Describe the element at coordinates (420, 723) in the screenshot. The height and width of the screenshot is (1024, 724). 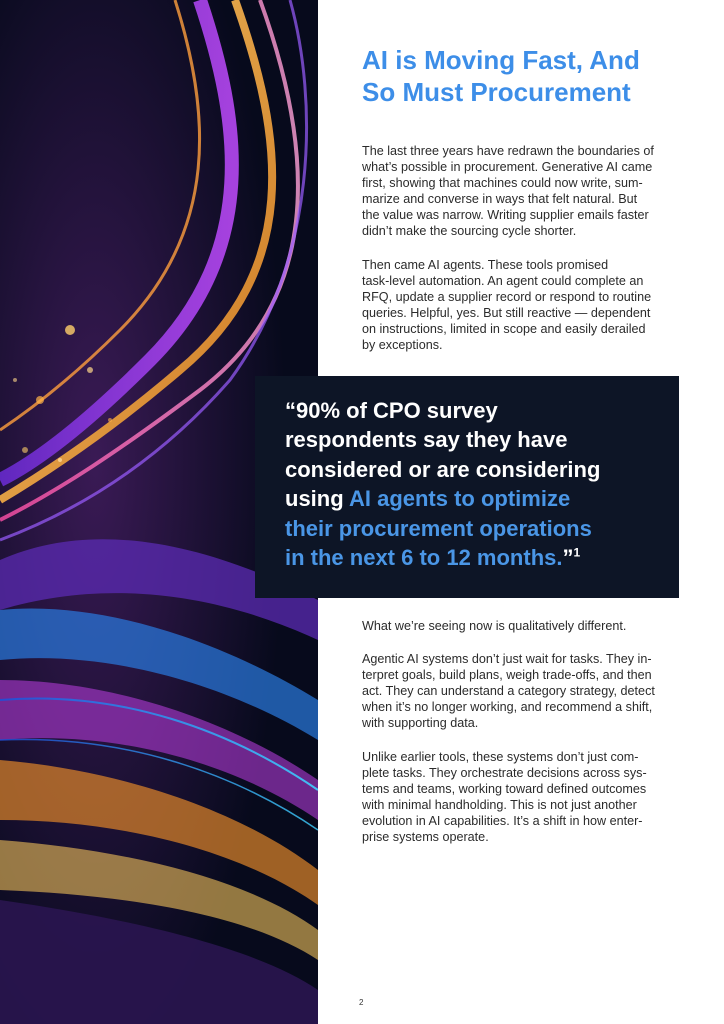
I see `text-line: with supporting data.` at that location.